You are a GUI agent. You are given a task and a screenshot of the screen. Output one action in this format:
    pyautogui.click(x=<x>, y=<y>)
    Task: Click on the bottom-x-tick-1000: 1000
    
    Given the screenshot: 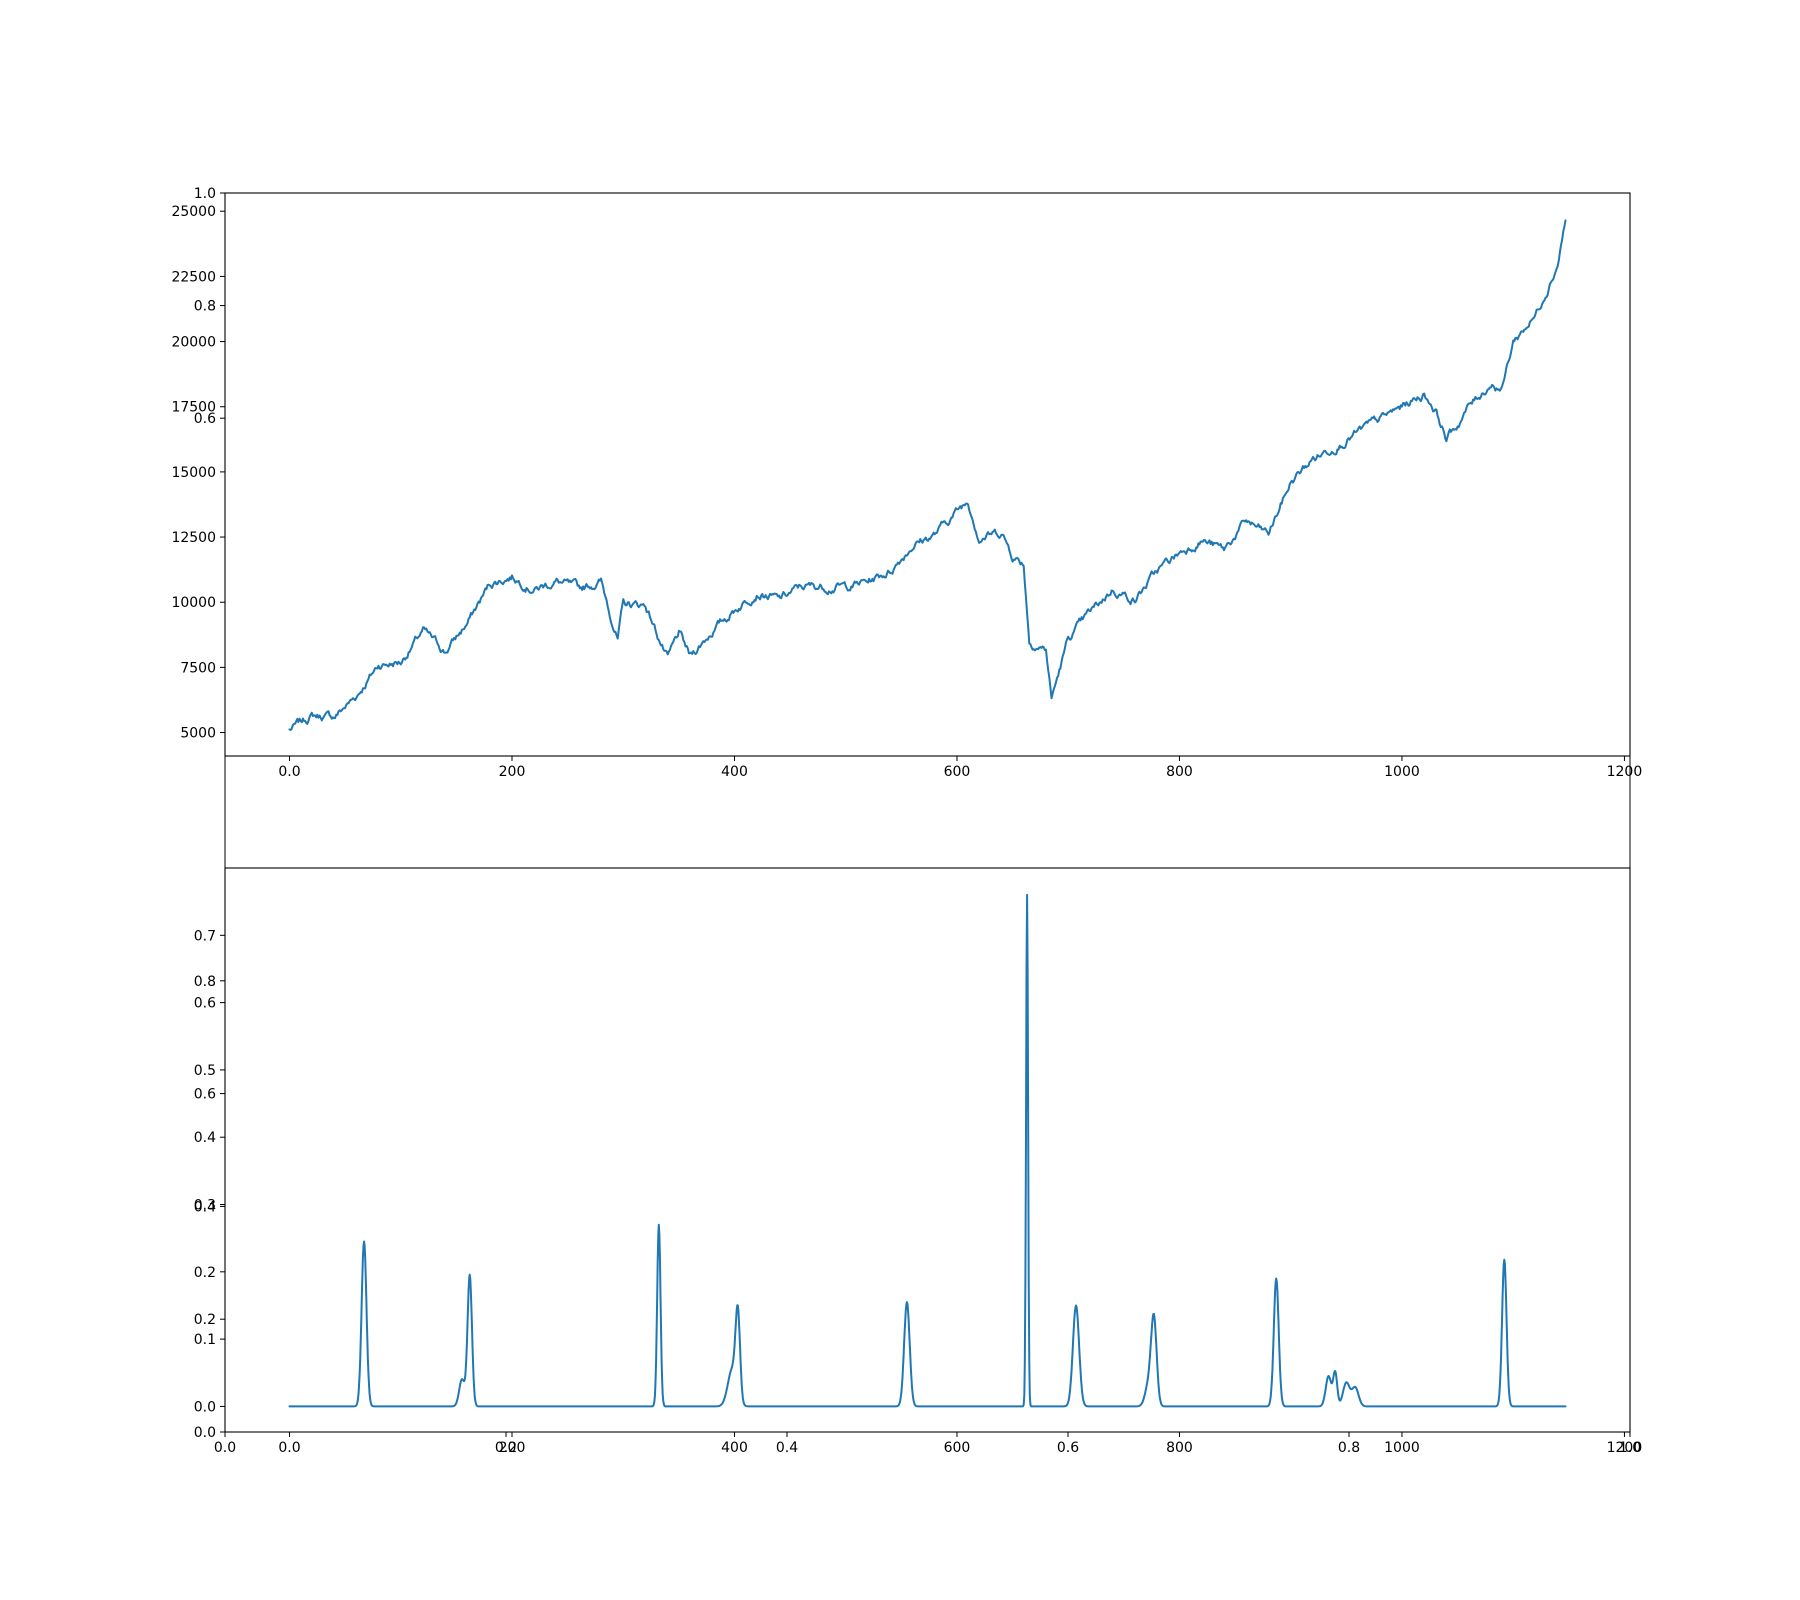 What is the action you would take?
    pyautogui.click(x=1402, y=1448)
    